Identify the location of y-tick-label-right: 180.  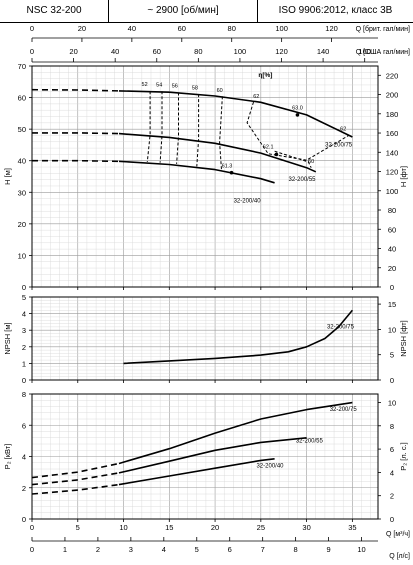
(392, 114).